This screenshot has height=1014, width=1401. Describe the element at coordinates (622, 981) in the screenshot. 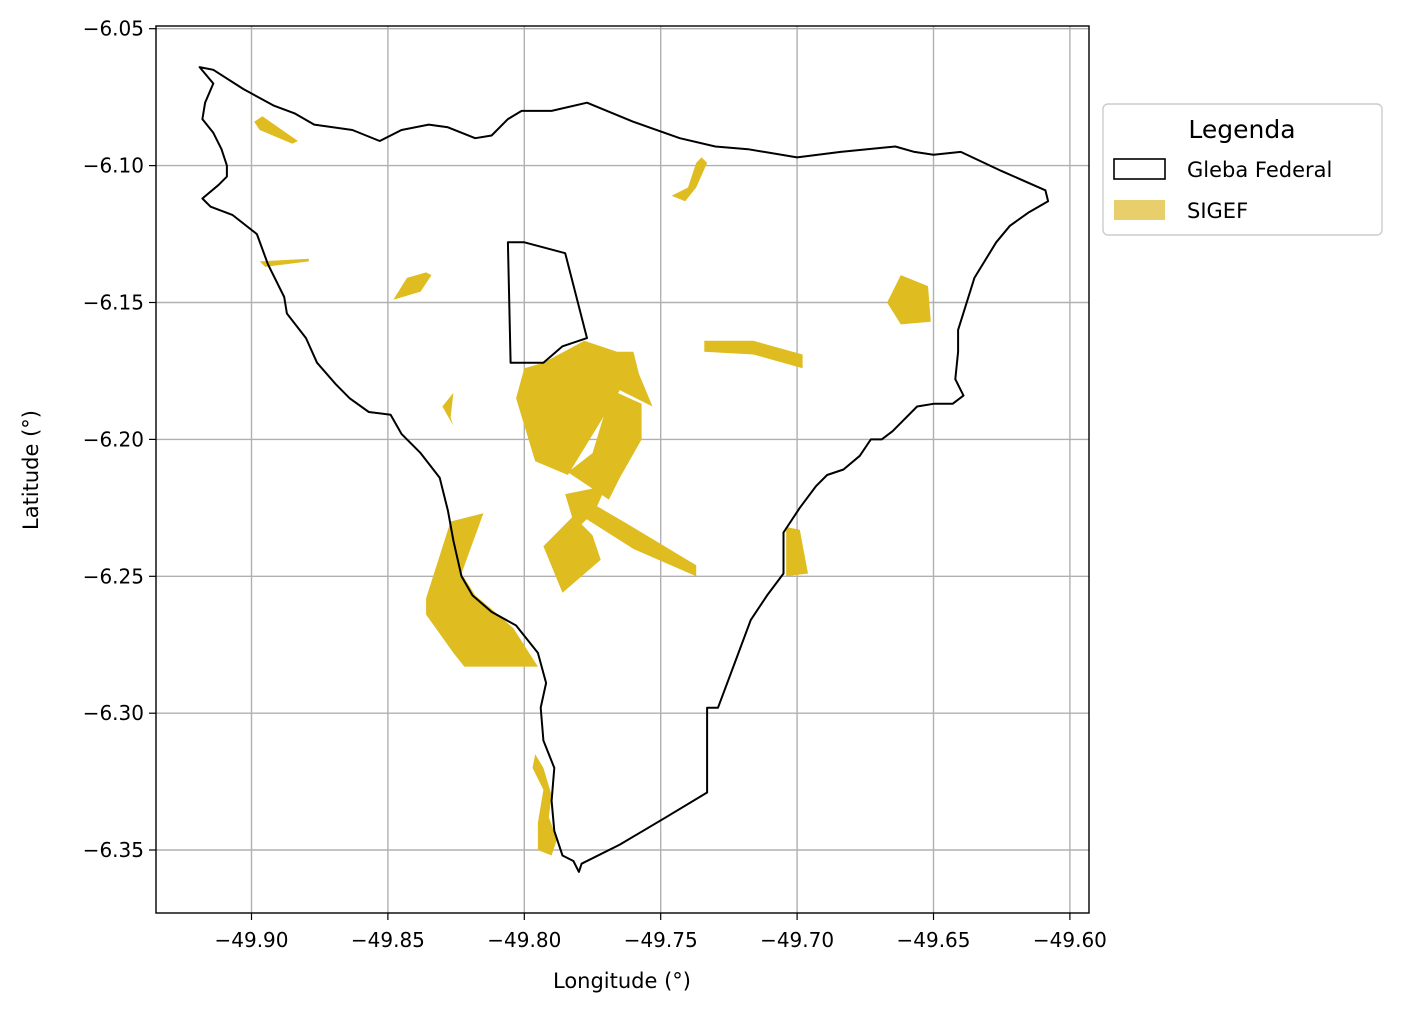

I see `x-axis-label: Longitude (°)` at that location.